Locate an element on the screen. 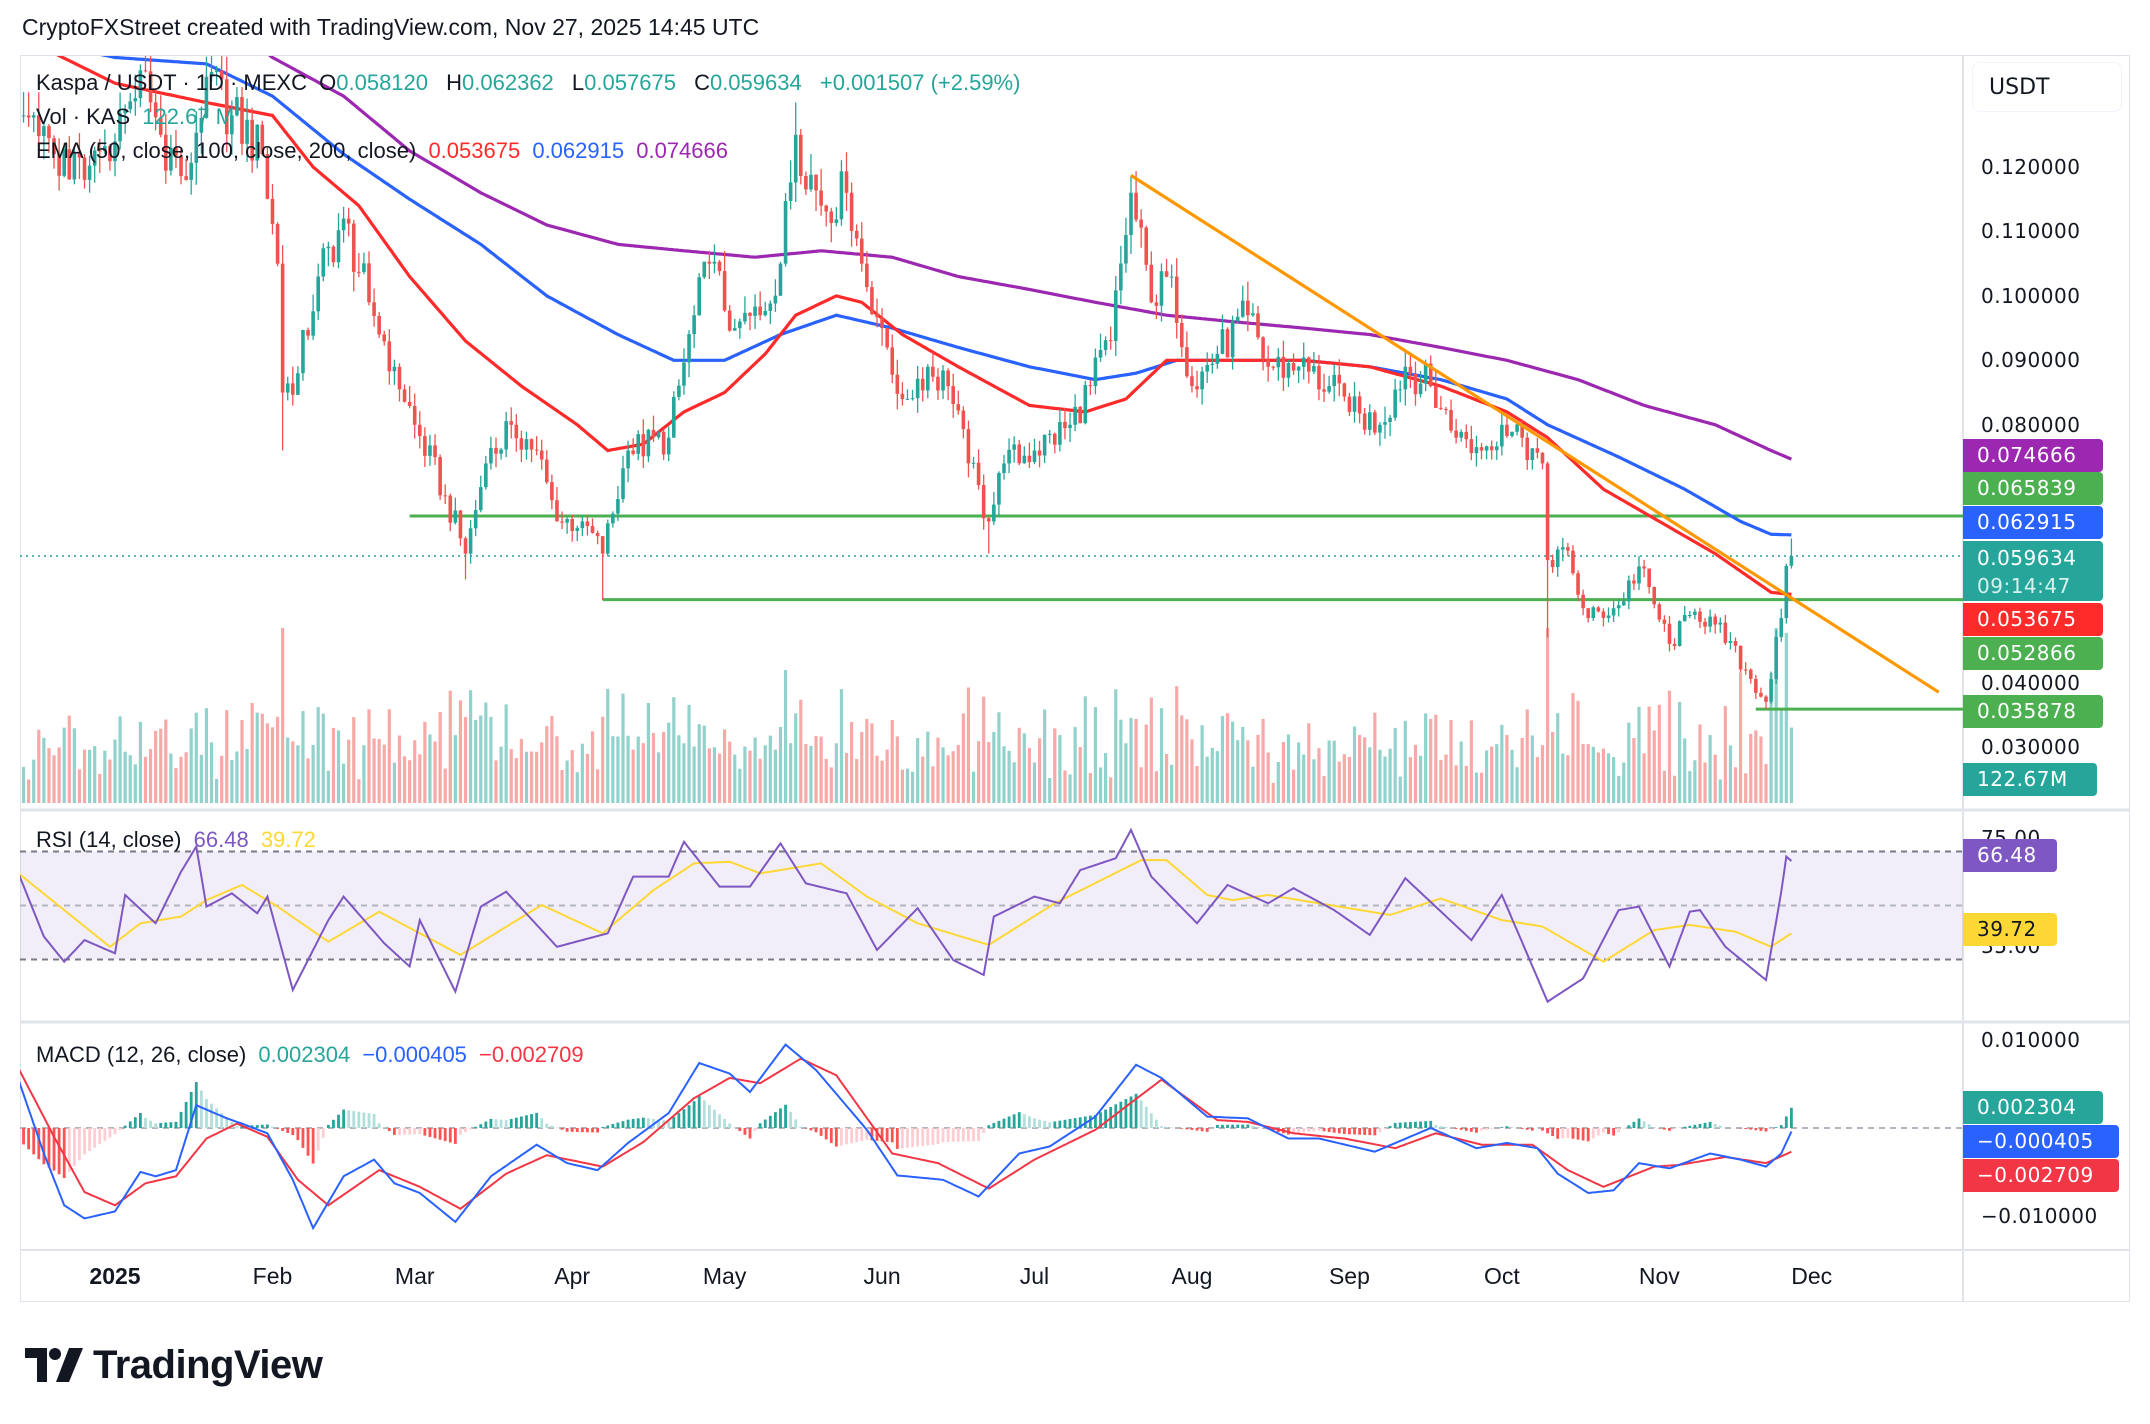 The height and width of the screenshot is (1424, 2150). symbol-label: Kaspa / USDT · 1D · MEXC is located at coordinates (171, 82).